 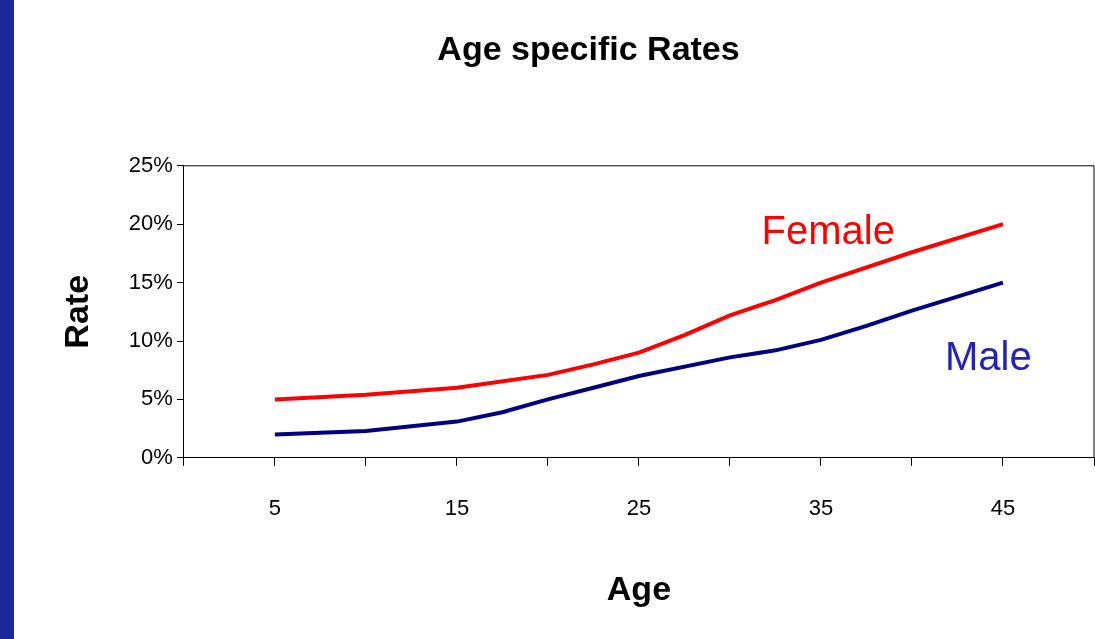 What do you see at coordinates (639, 587) in the screenshot?
I see `x-axis-title: Age` at bounding box center [639, 587].